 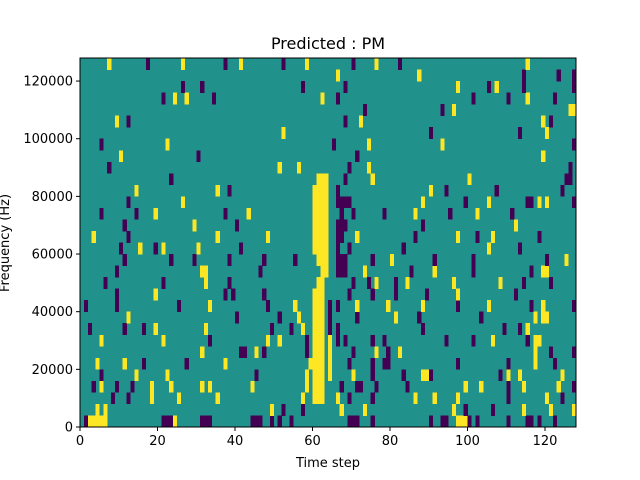 What do you see at coordinates (52, 255) in the screenshot?
I see `y-tick-label: 60000` at bounding box center [52, 255].